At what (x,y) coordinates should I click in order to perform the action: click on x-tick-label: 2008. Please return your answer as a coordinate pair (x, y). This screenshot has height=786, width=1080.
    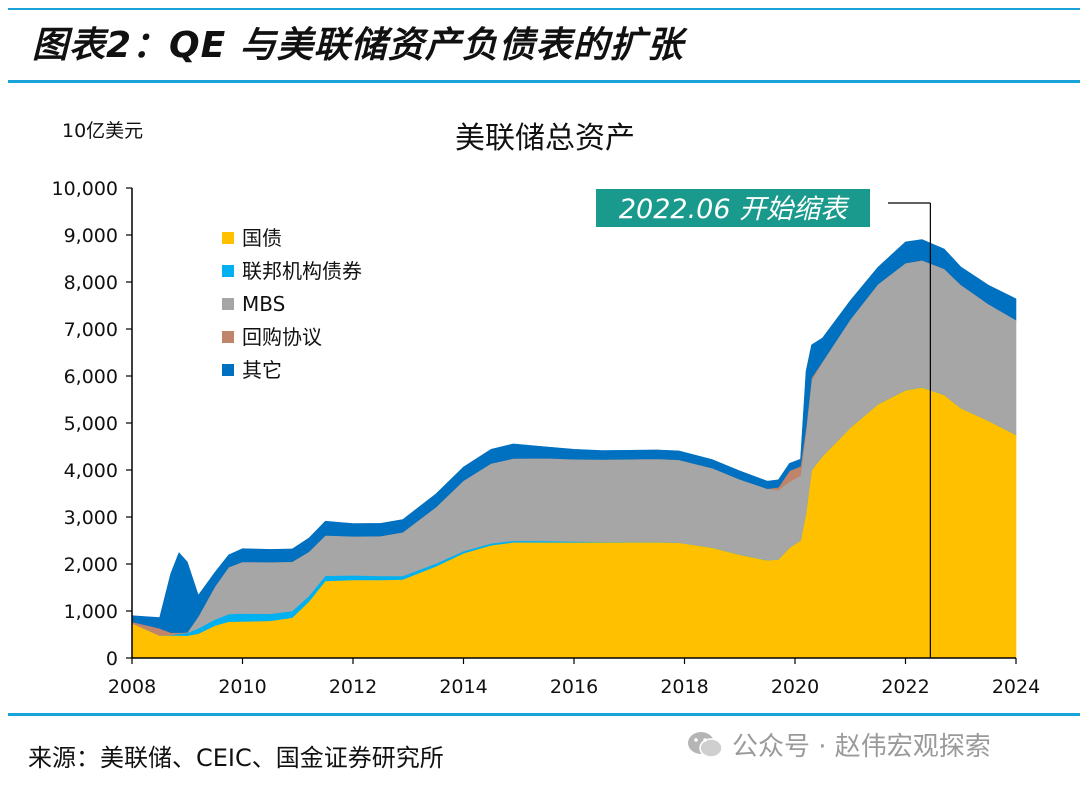
    Looking at the image, I should click on (132, 687).